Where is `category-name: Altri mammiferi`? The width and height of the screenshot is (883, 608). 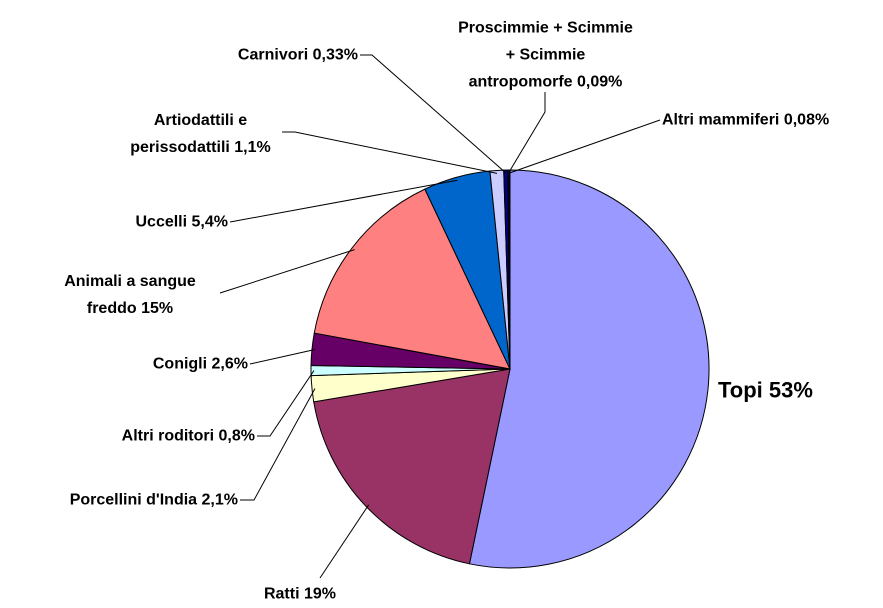 category-name: Altri mammiferi is located at coordinates (721, 120).